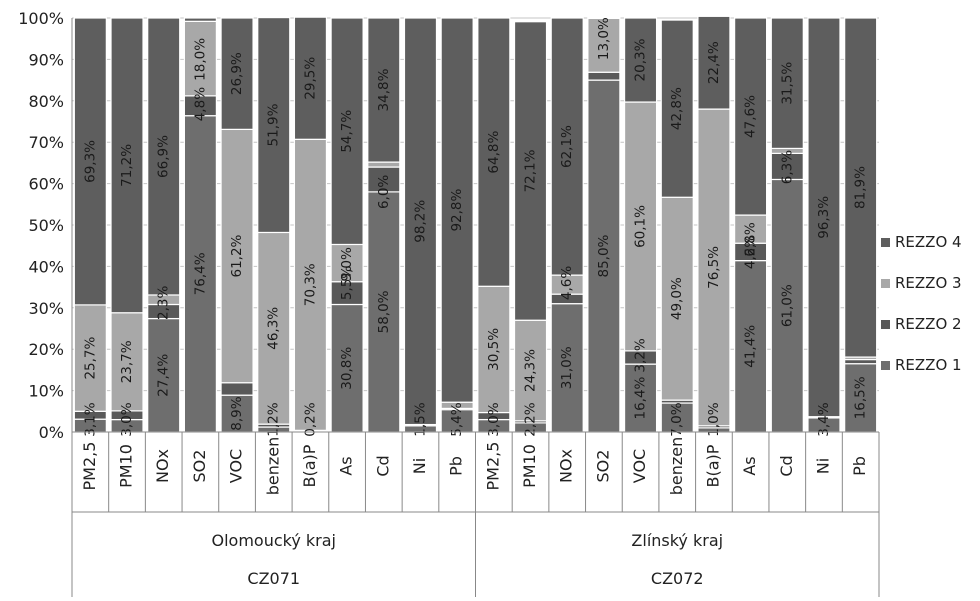 Image resolution: width=980 pixels, height=601 pixels. What do you see at coordinates (751, 116) in the screenshot?
I see `data-label: 47,6%` at bounding box center [751, 116].